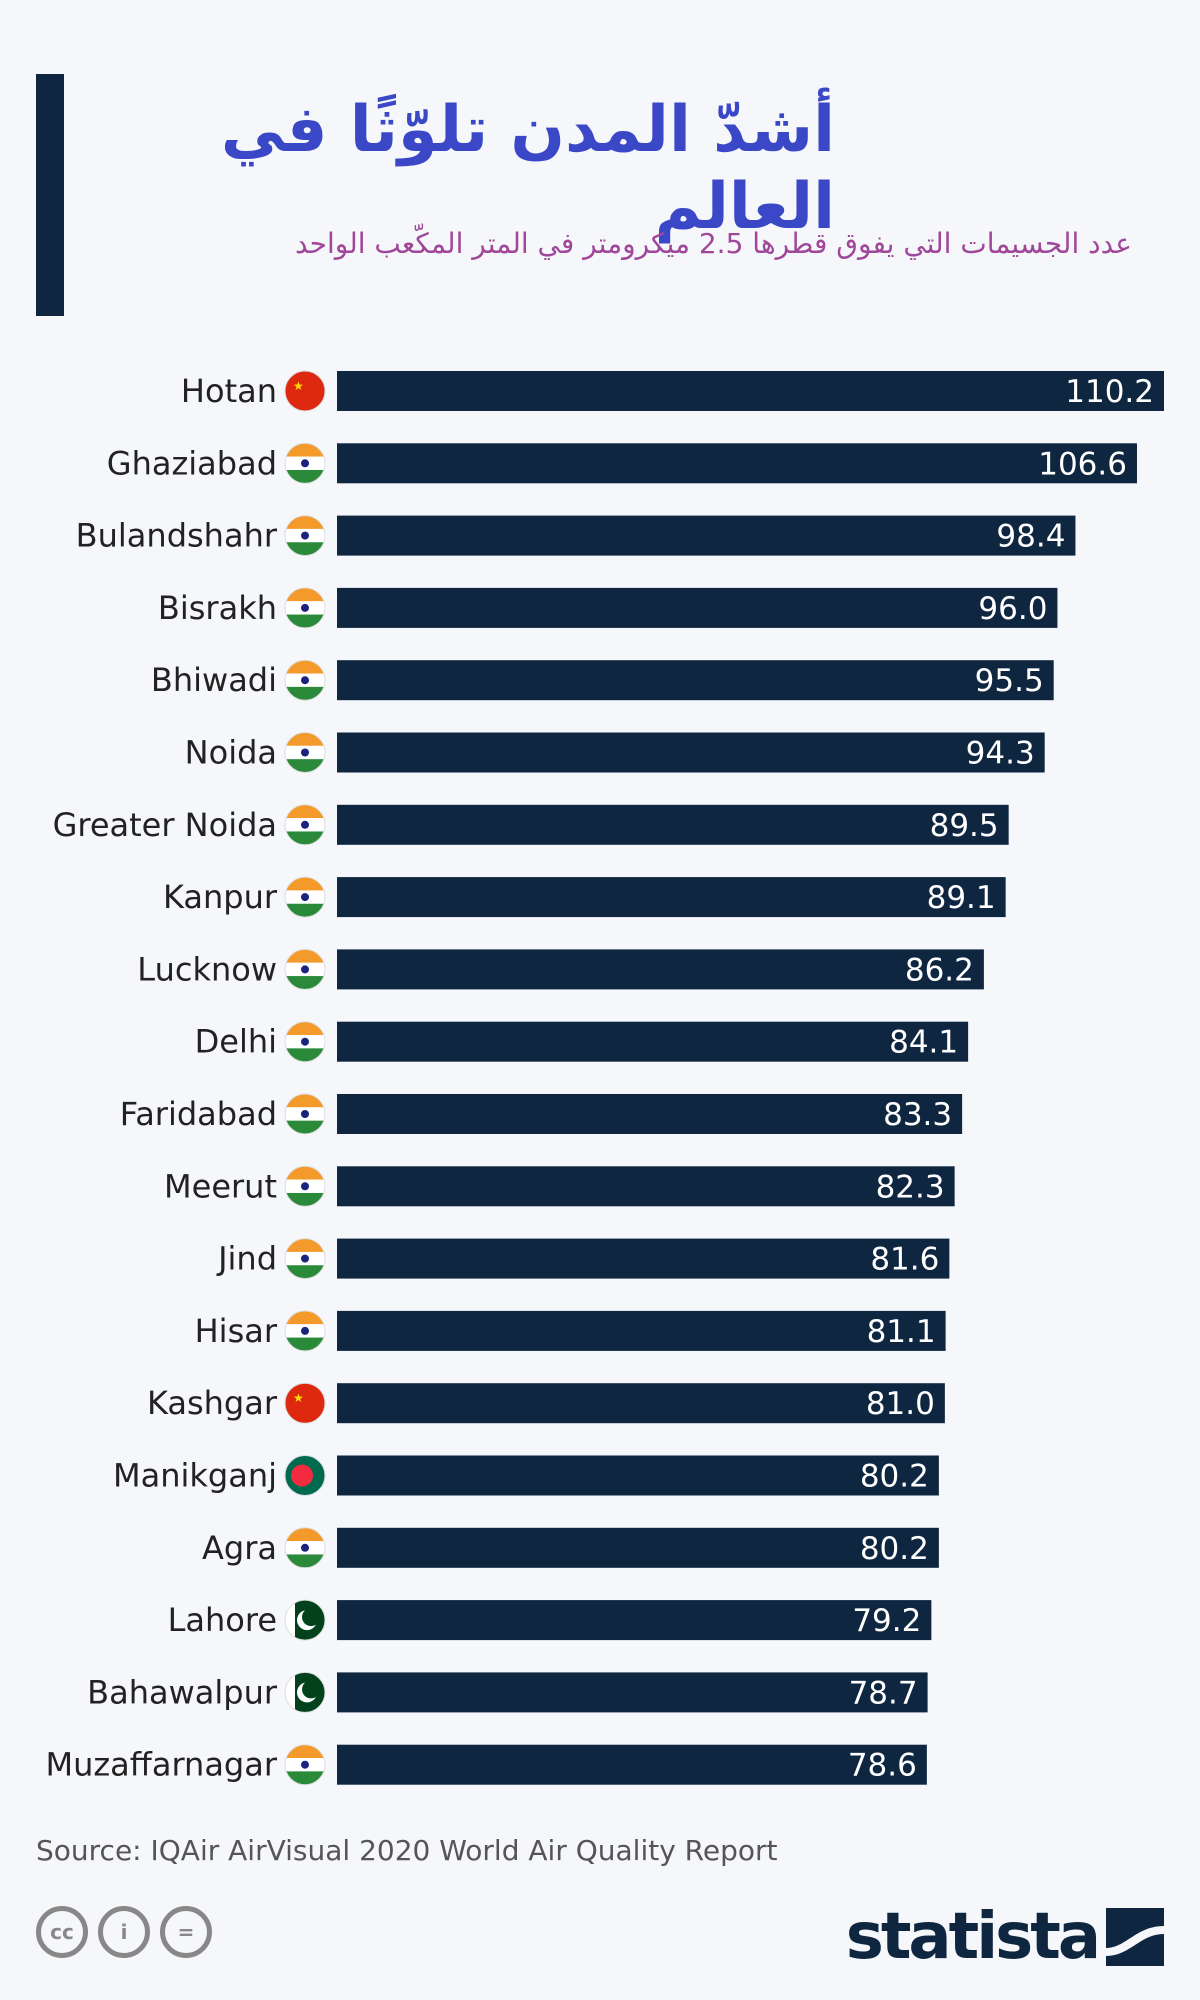  Describe the element at coordinates (177, 536) in the screenshot. I see `category-label: Bulandshahr` at that location.